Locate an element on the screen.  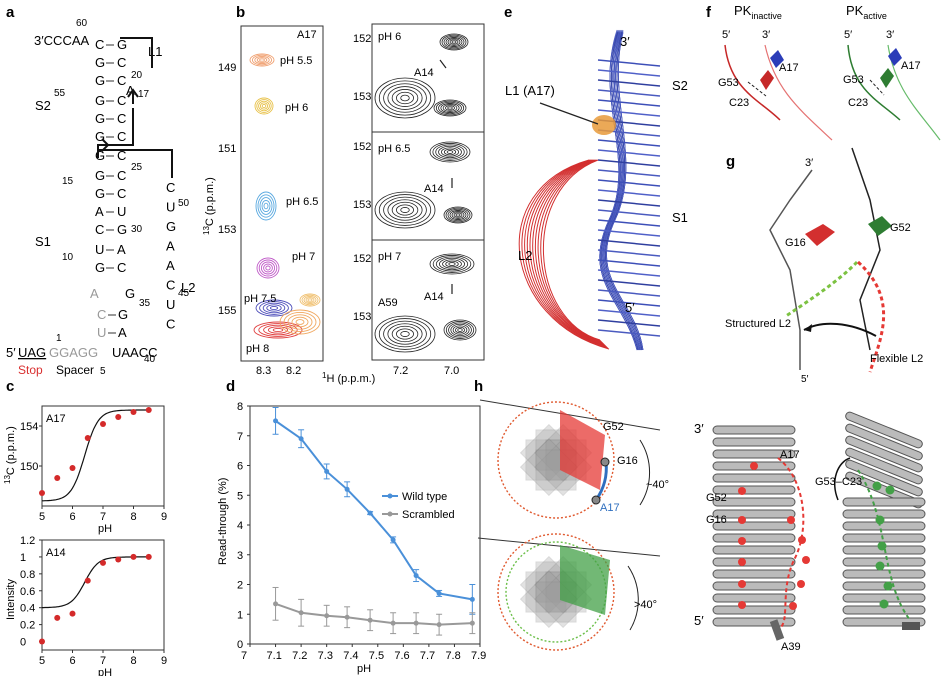
g-G52: G52 is located at coordinates (900, 228).